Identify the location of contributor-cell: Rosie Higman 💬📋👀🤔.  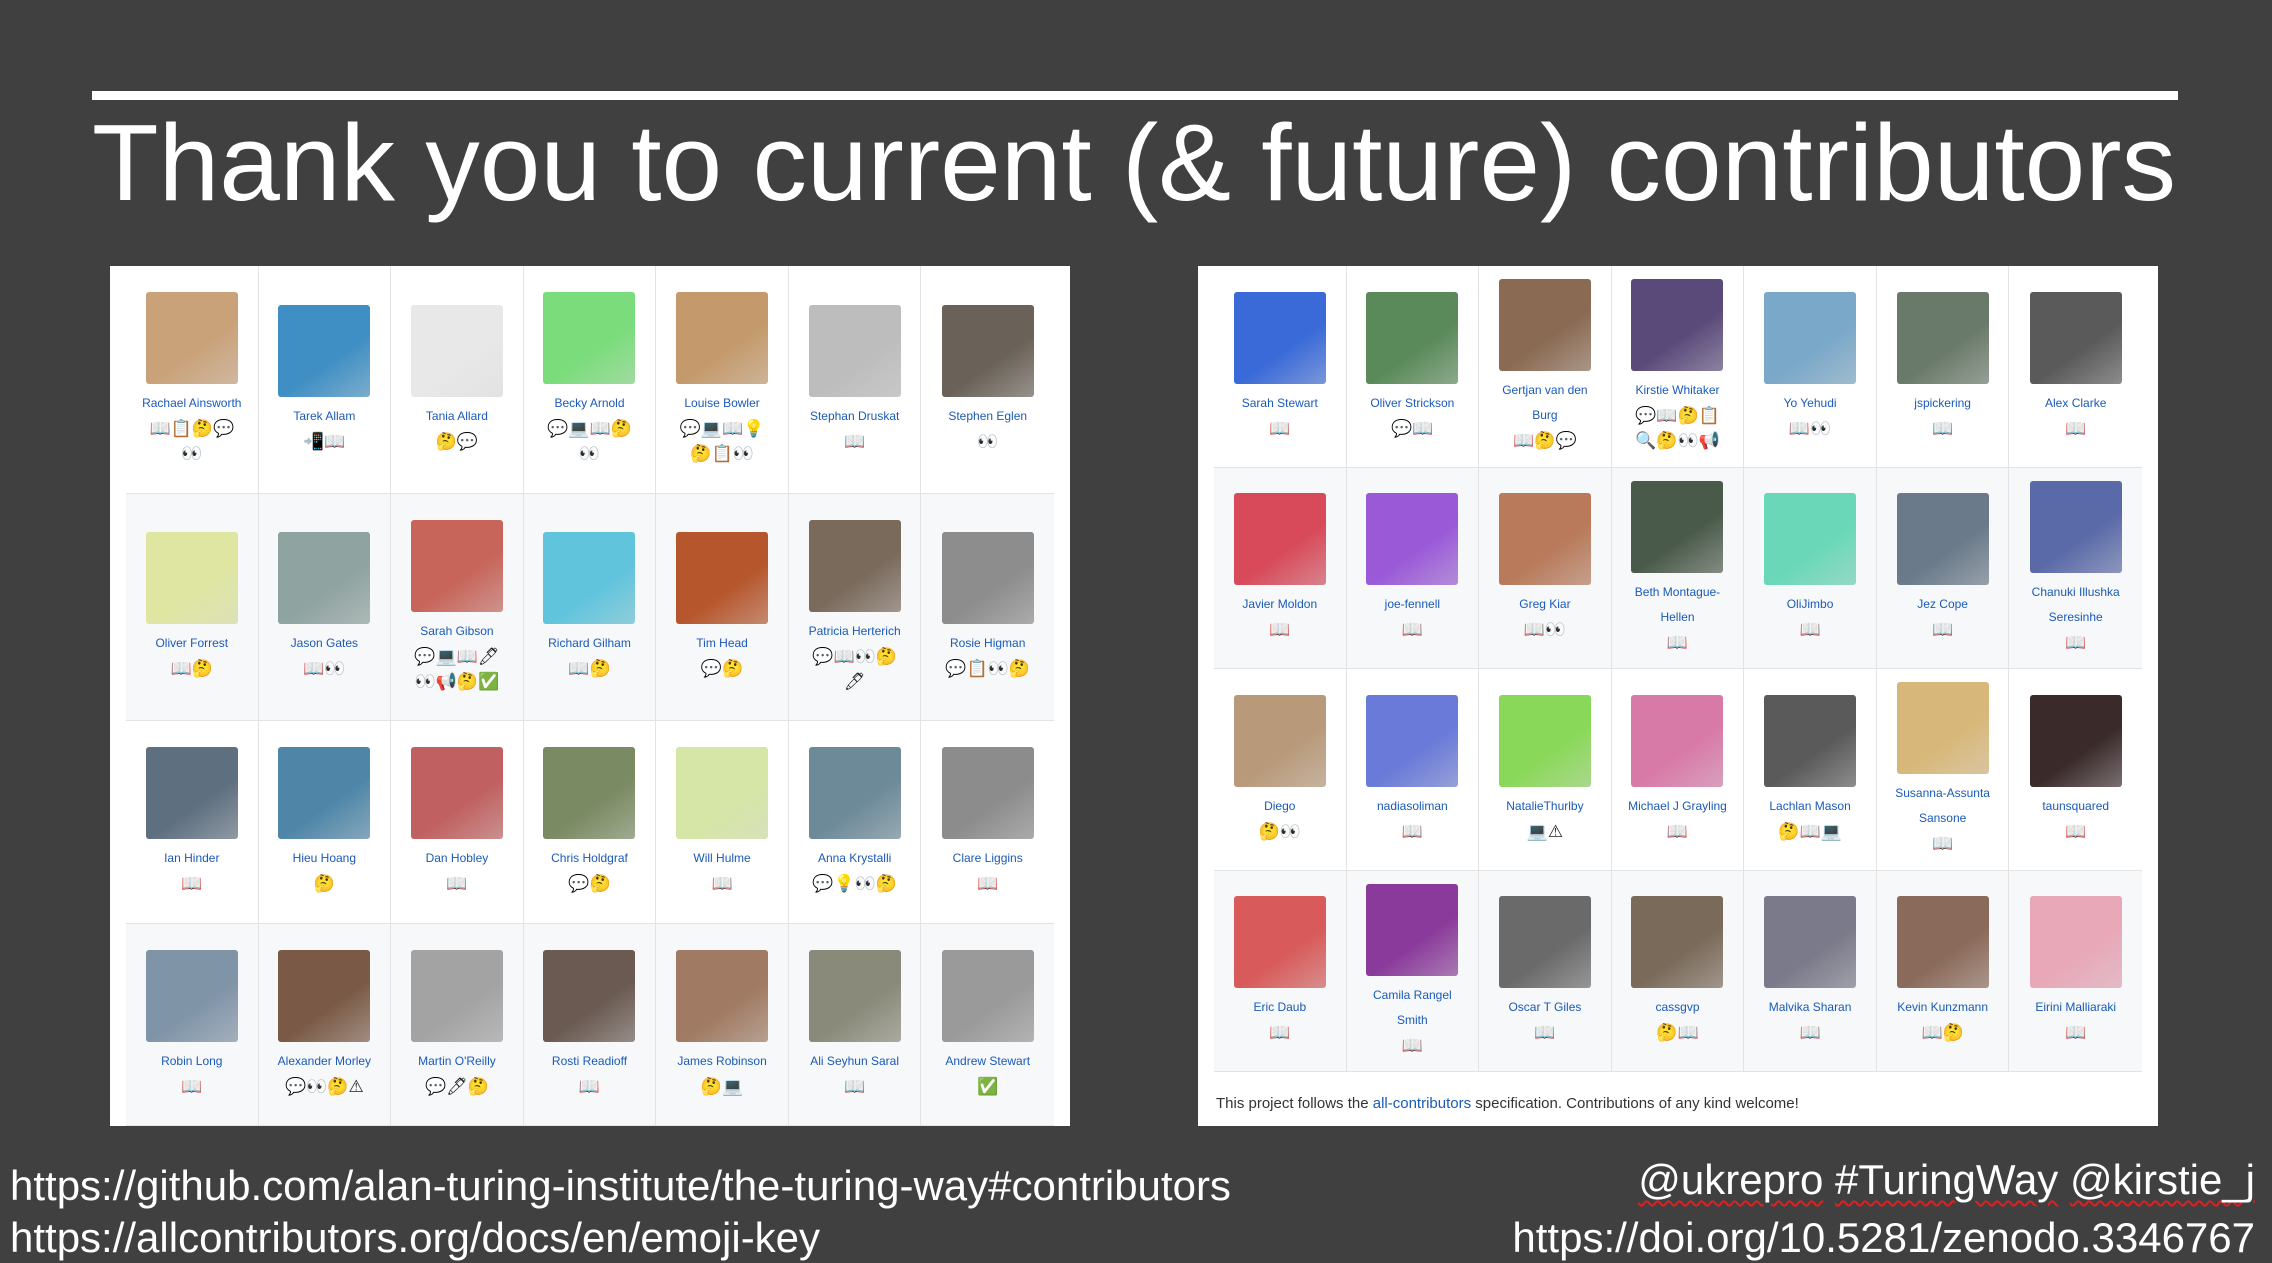
(987, 607).